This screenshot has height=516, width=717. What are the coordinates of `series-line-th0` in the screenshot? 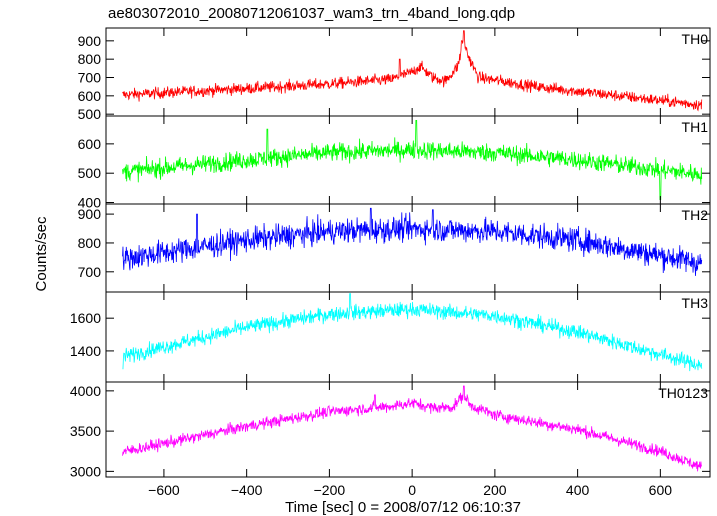 It's located at (412, 71).